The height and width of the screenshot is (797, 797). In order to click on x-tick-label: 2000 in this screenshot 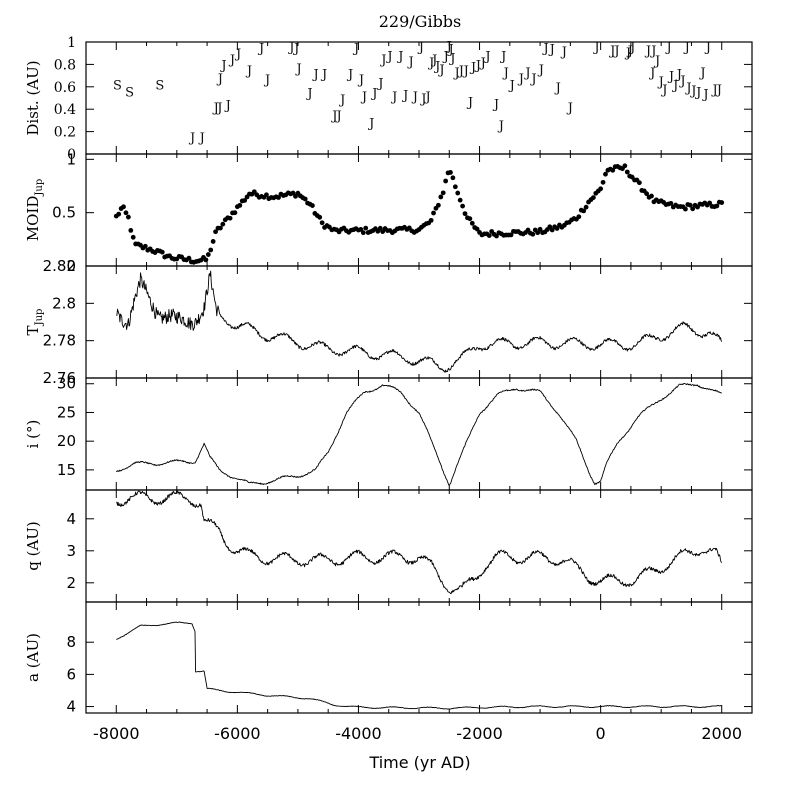, I will do `click(721, 733)`.